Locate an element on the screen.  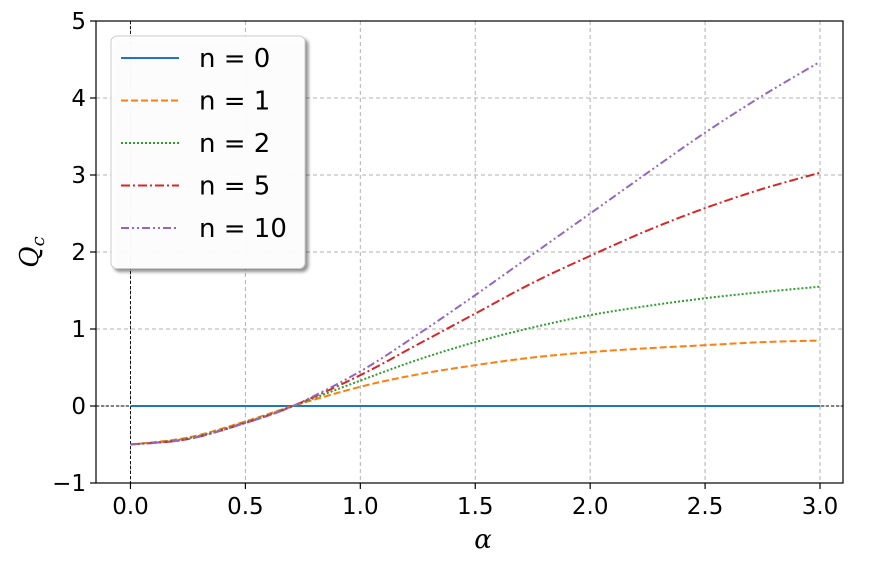
legend-label: n = 10 is located at coordinates (243, 229).